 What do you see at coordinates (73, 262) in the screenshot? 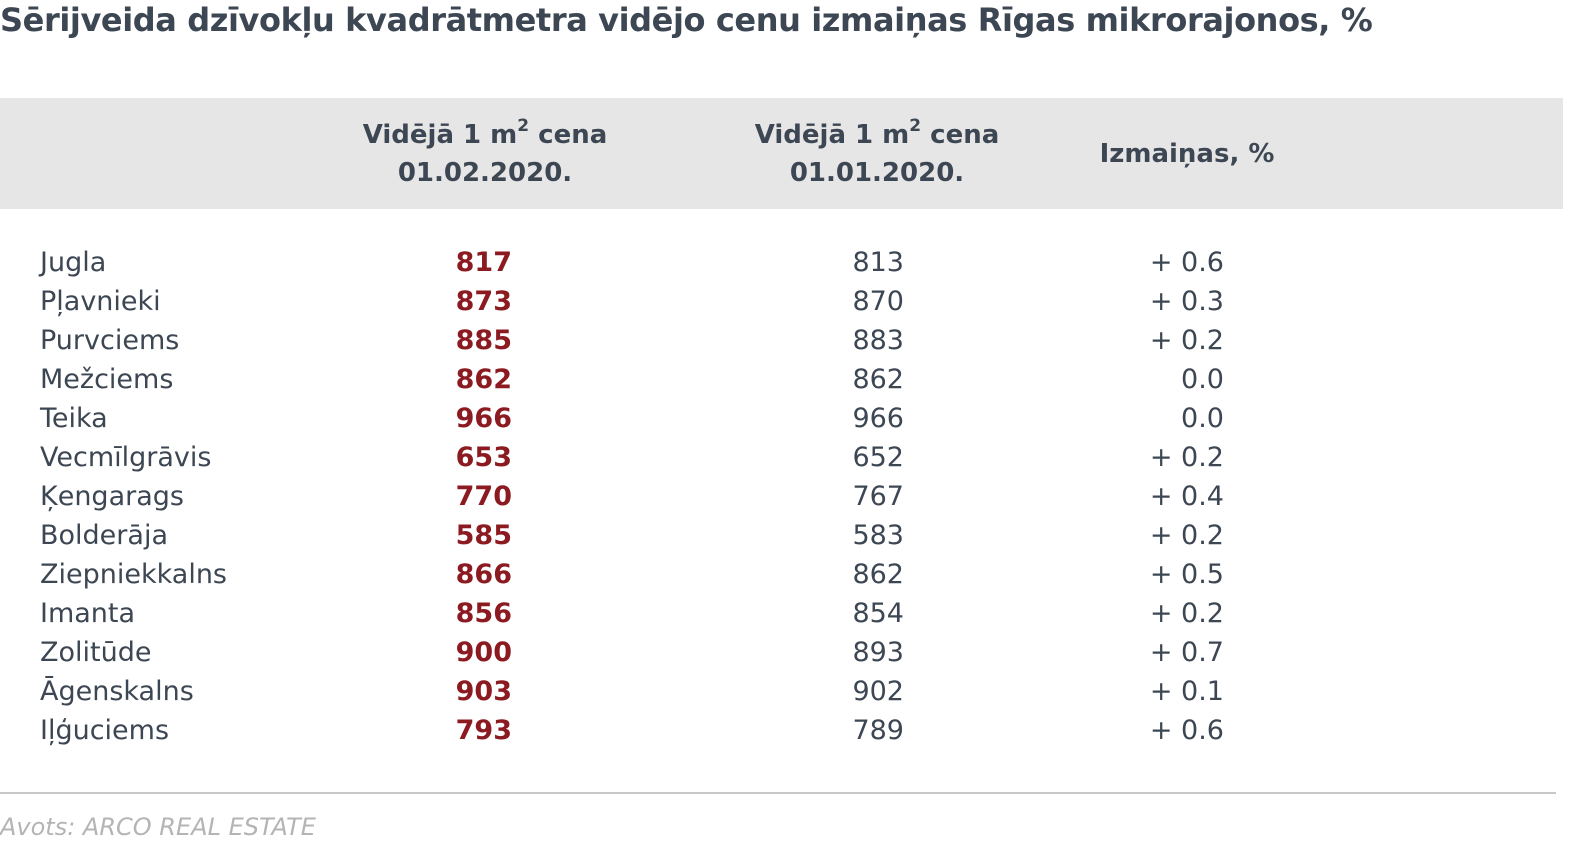
I see `district-name: Jugla` at bounding box center [73, 262].